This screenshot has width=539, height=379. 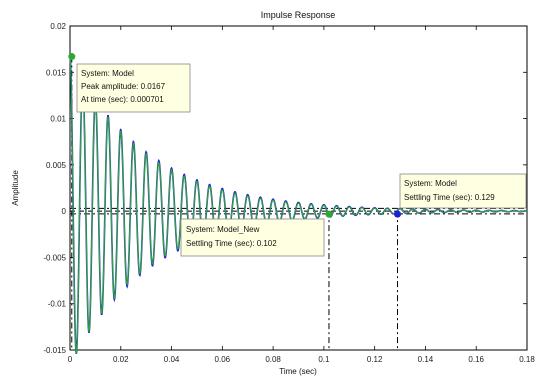 I want to click on x-tick-label: 0.12, so click(x=375, y=359).